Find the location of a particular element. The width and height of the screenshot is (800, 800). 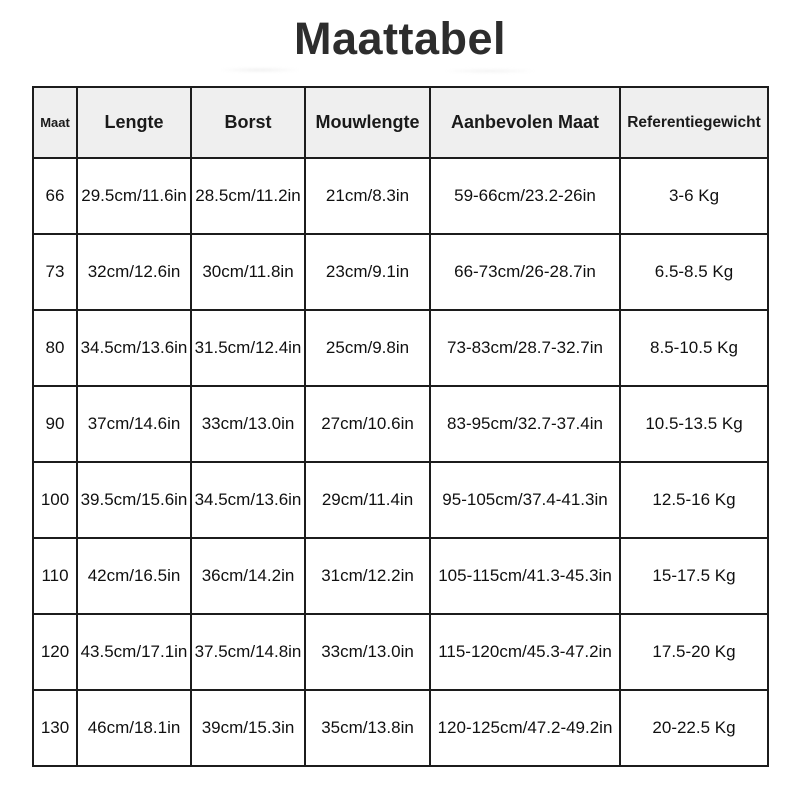

column-header-mouwlengte: Mouwlengte is located at coordinates (367, 122).